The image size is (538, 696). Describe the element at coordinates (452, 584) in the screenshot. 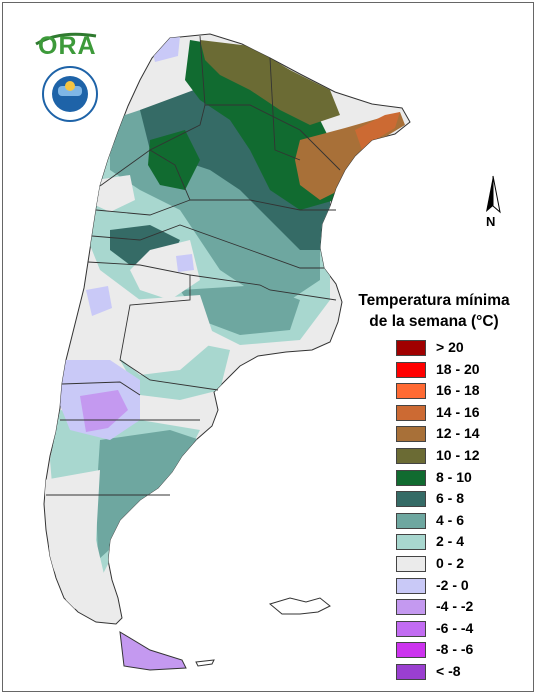

I see `legend-label: -2 - 0` at that location.